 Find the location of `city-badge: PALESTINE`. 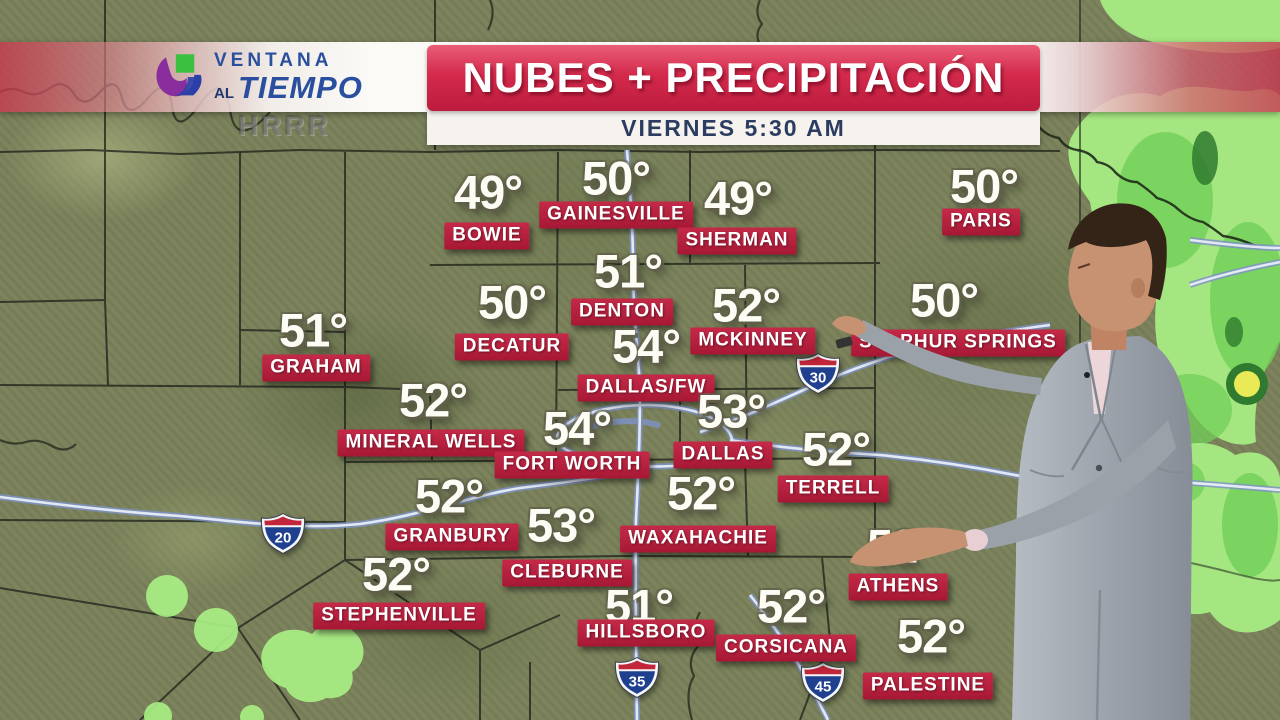

city-badge: PALESTINE is located at coordinates (928, 686).